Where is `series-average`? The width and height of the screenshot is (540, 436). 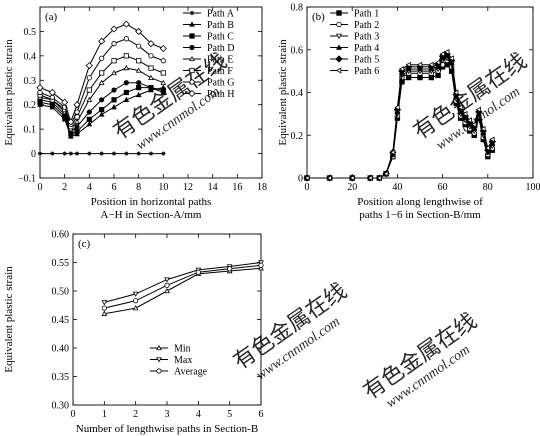
series-average is located at coordinates (182, 286).